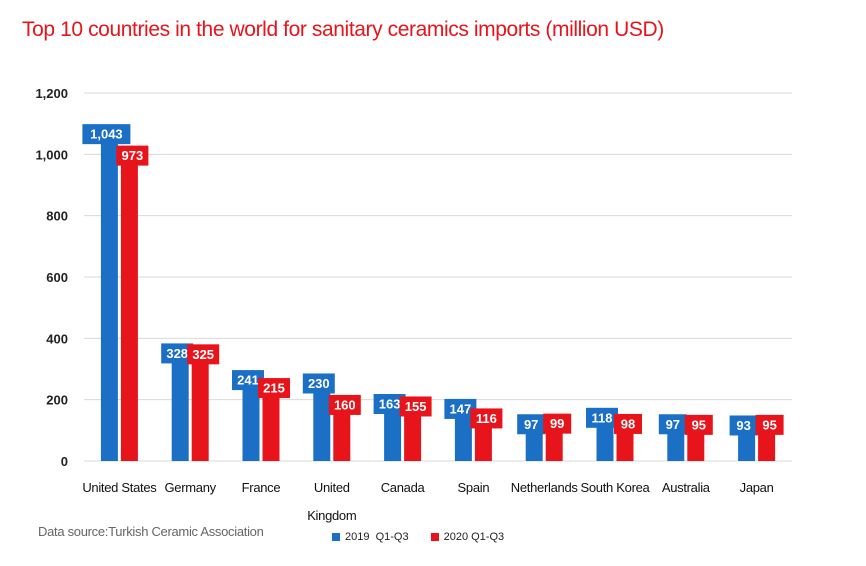 The width and height of the screenshot is (866, 566). I want to click on y-tick-label: 200, so click(57, 400).